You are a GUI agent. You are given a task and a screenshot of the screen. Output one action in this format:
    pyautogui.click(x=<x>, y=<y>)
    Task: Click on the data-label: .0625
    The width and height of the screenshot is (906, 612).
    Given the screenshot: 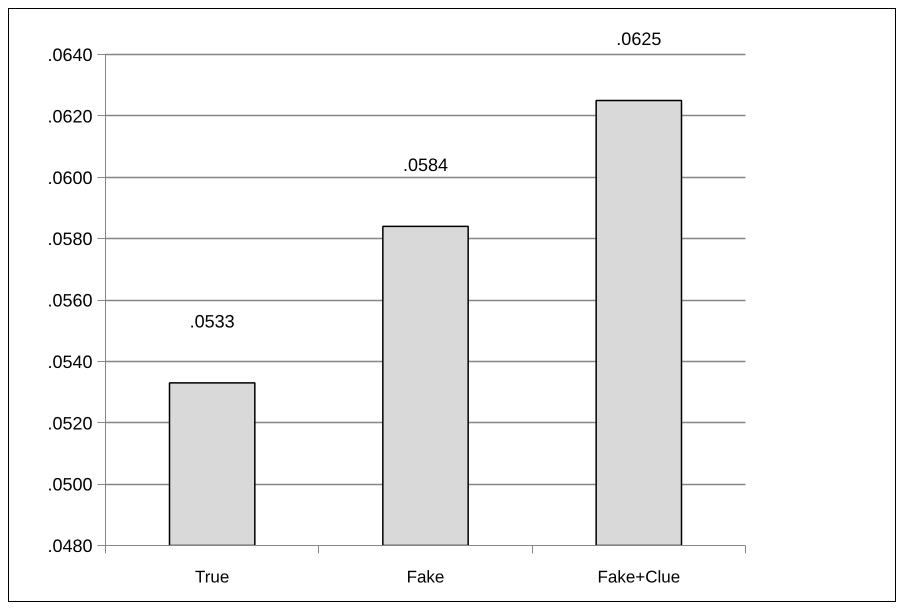 What is the action you would take?
    pyautogui.click(x=639, y=39)
    